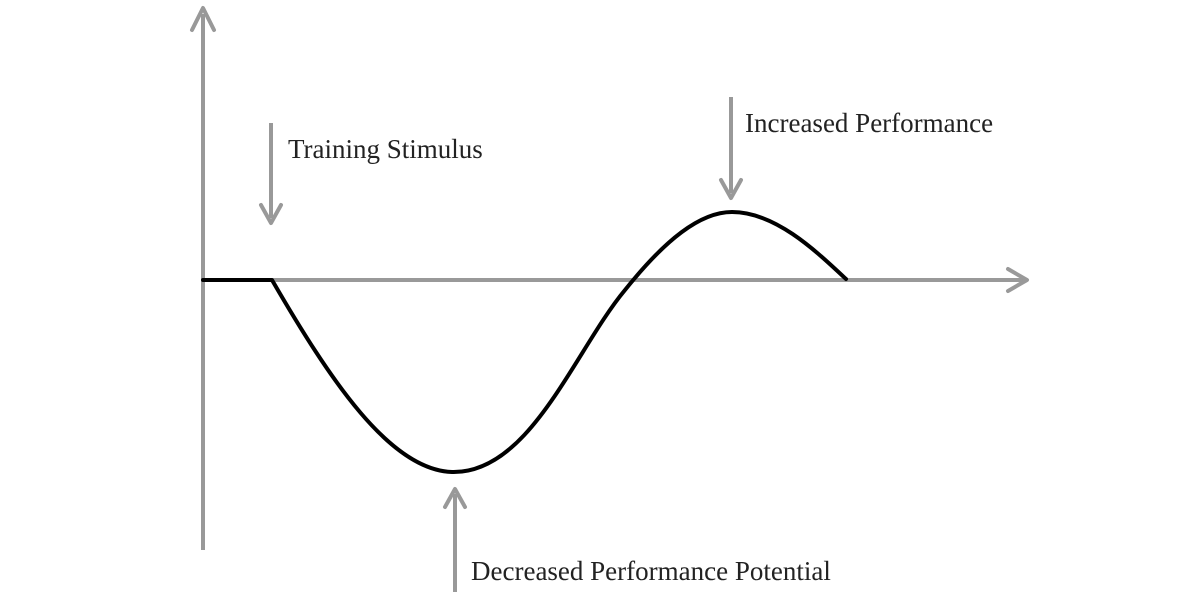  I want to click on y-axis-arrowhead, so click(203, 19).